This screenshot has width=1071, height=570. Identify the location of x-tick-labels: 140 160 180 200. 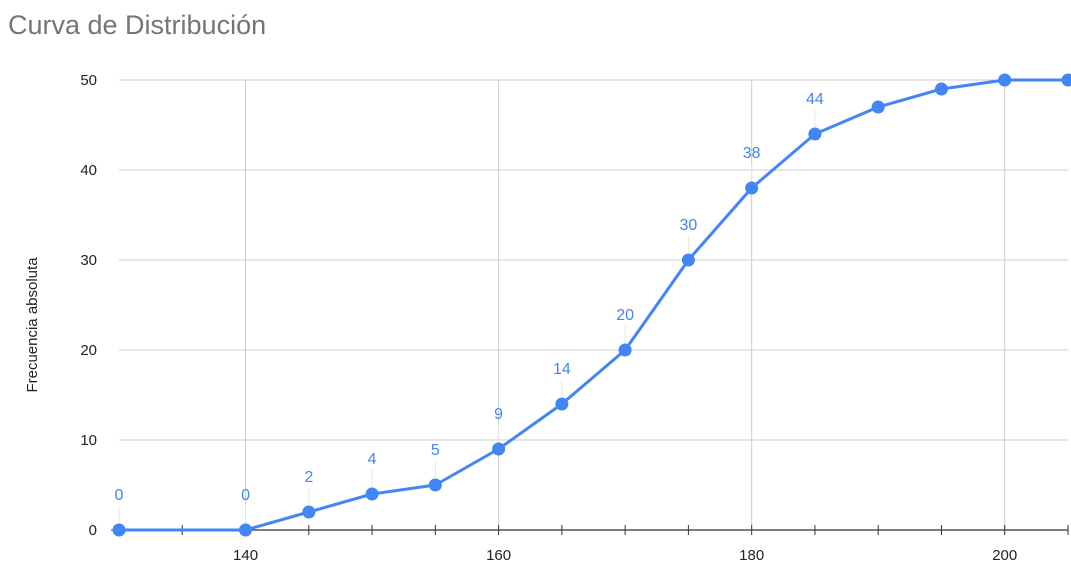
(625, 555).